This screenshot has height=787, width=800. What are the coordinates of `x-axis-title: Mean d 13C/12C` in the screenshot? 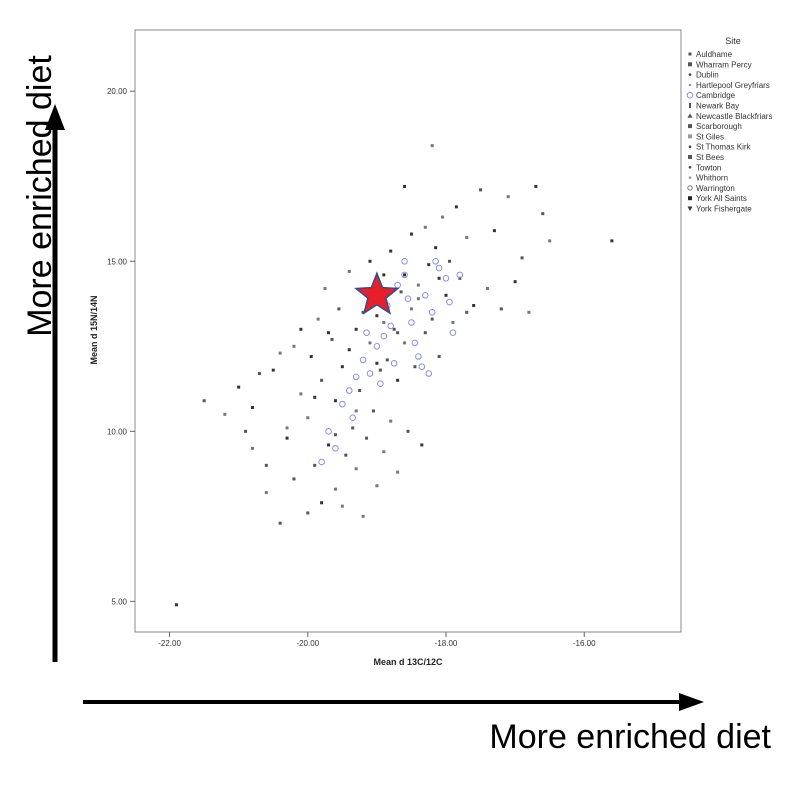 It's located at (408, 662).